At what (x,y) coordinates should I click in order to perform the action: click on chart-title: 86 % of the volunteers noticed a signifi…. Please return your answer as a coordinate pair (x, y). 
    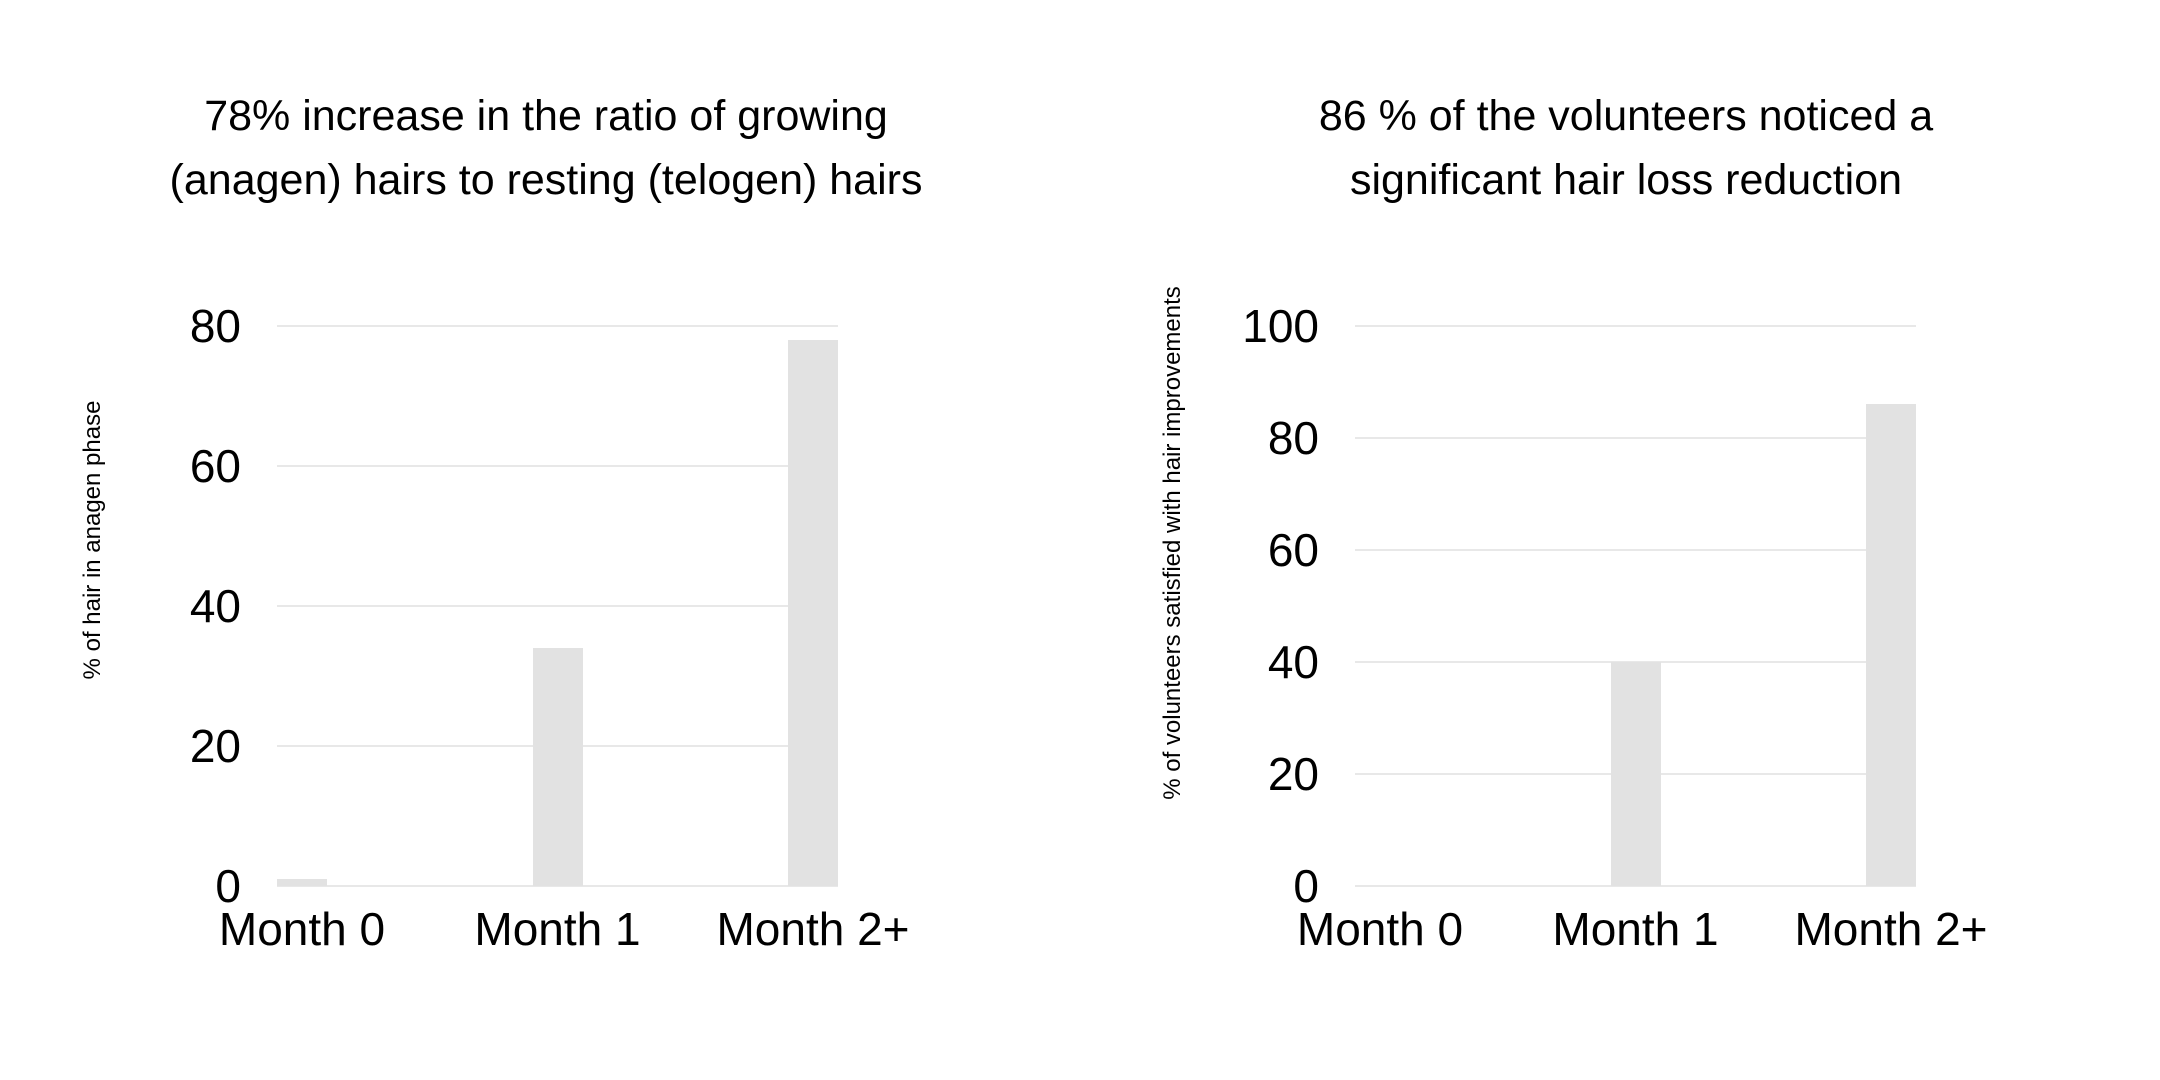
    Looking at the image, I should click on (1626, 148).